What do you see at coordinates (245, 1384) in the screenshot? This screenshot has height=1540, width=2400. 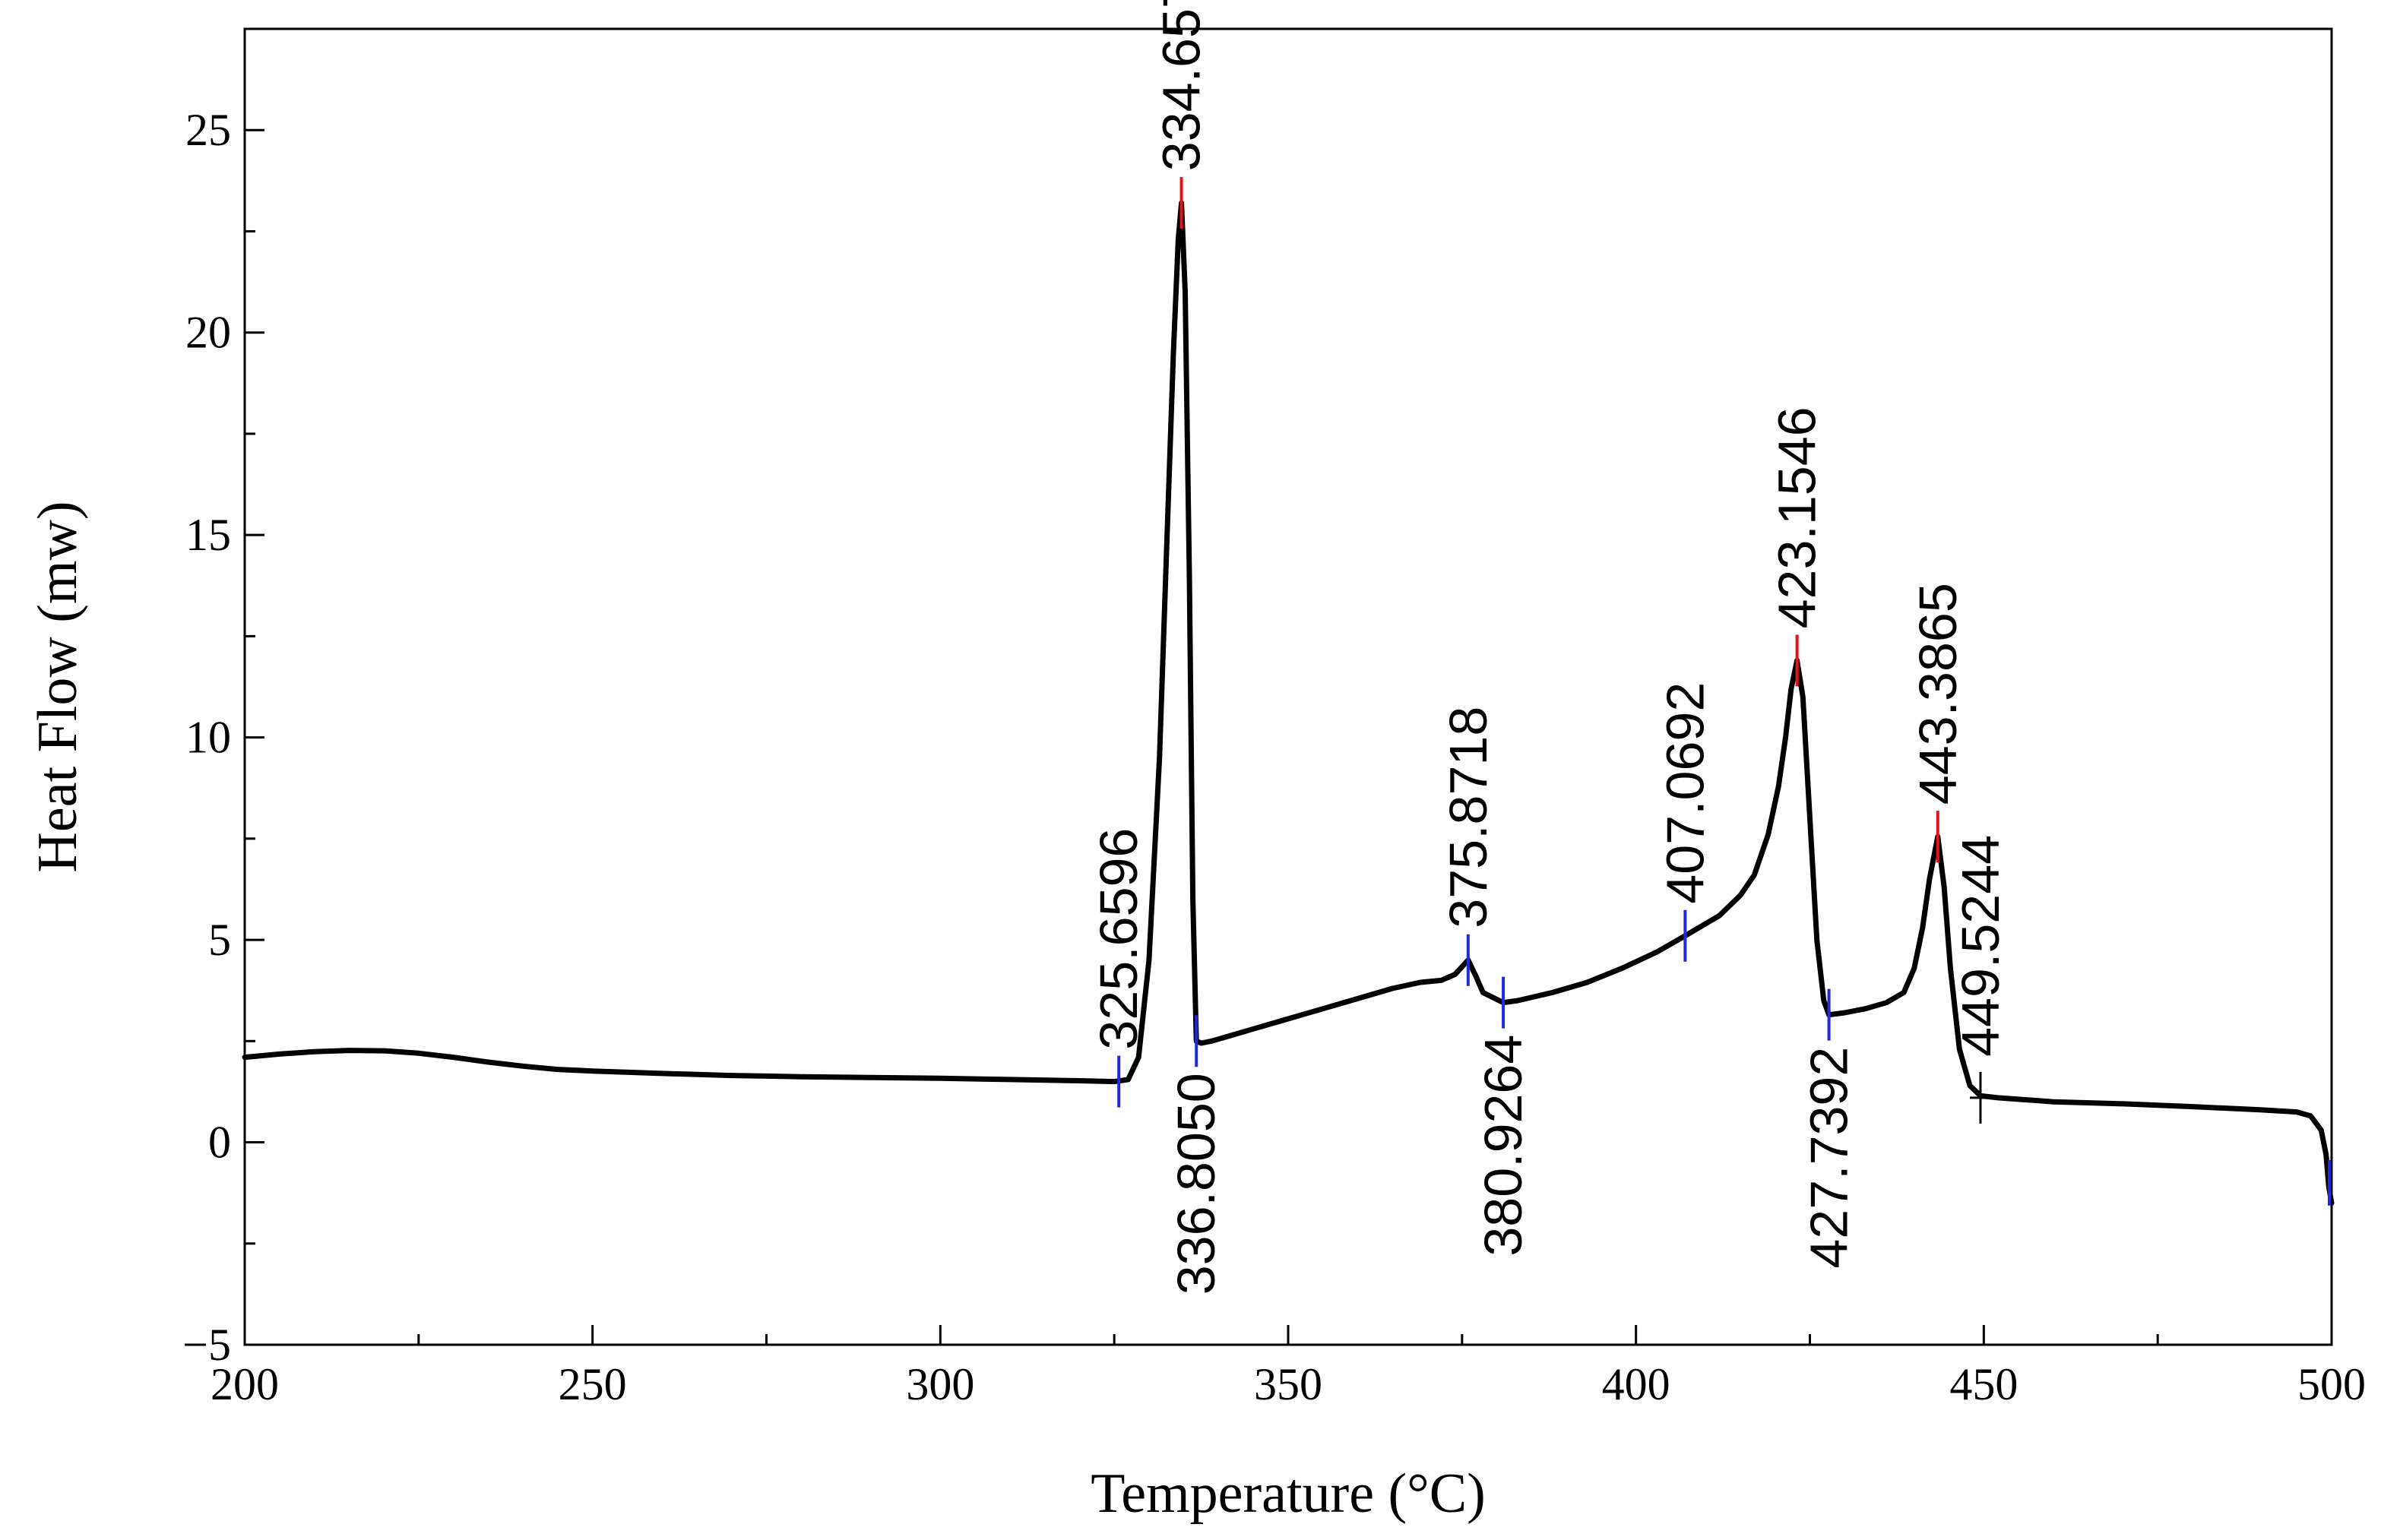 I see `x-tick-label: 200` at bounding box center [245, 1384].